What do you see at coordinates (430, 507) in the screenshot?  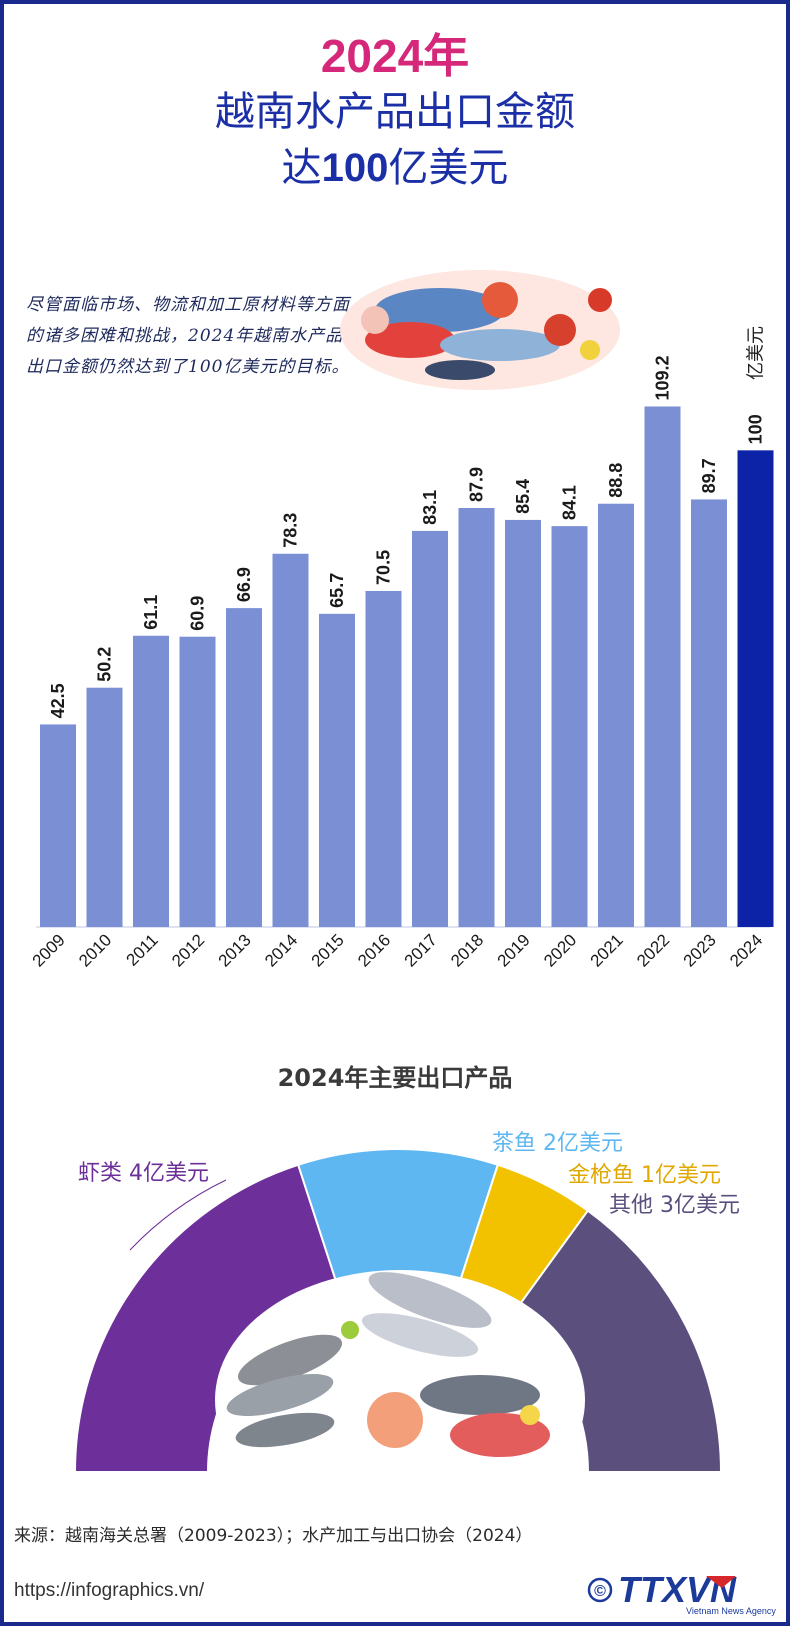 I see `bar-value-label: 83.1` at bounding box center [430, 507].